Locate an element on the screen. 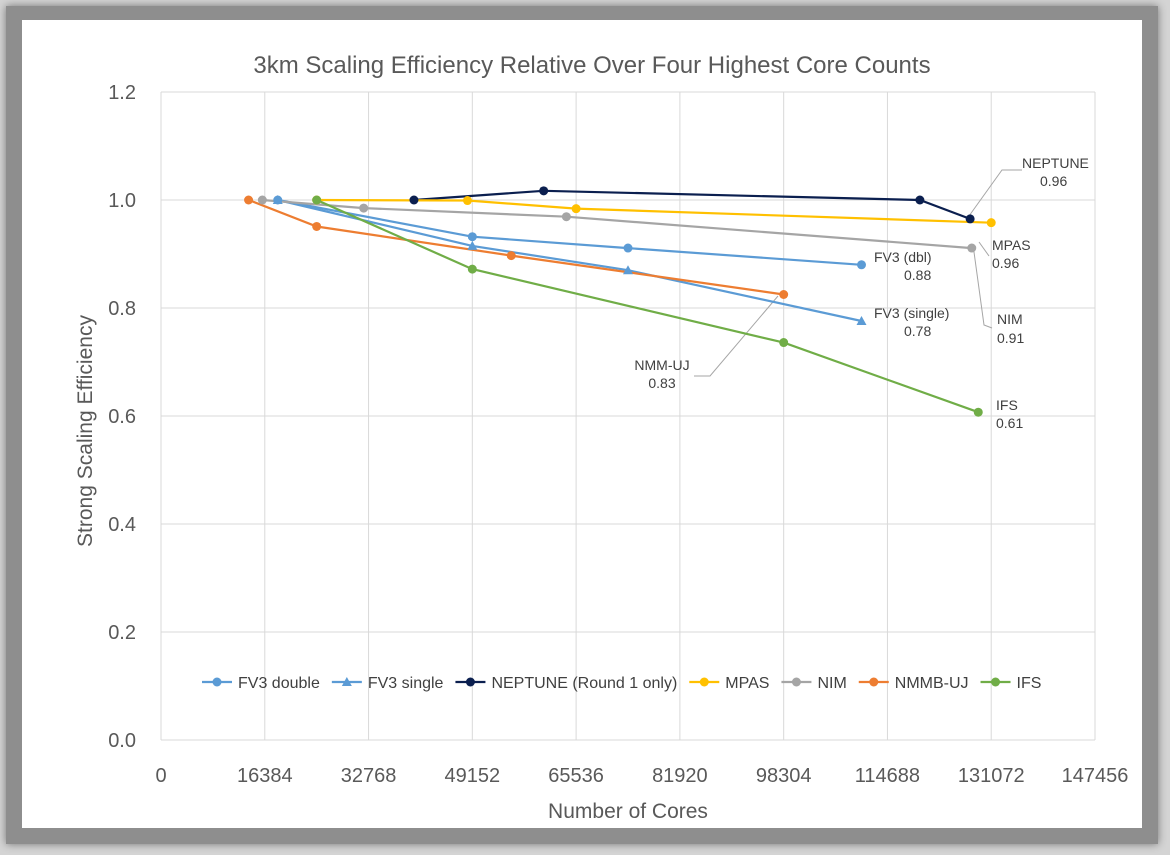  series-line-nim is located at coordinates (617, 224).